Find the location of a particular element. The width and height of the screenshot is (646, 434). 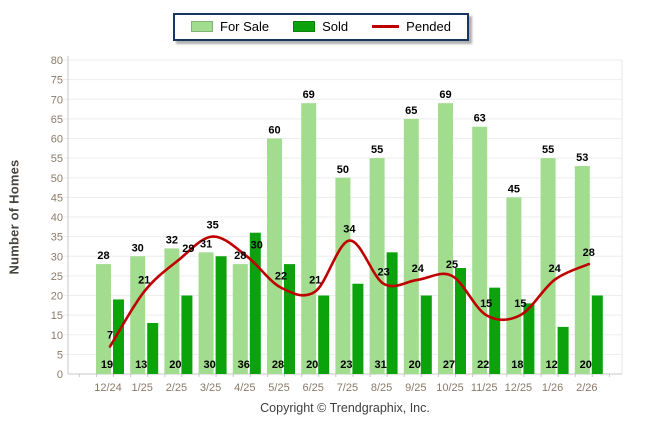

y-axis-tick-label: 25 is located at coordinates (57, 277).